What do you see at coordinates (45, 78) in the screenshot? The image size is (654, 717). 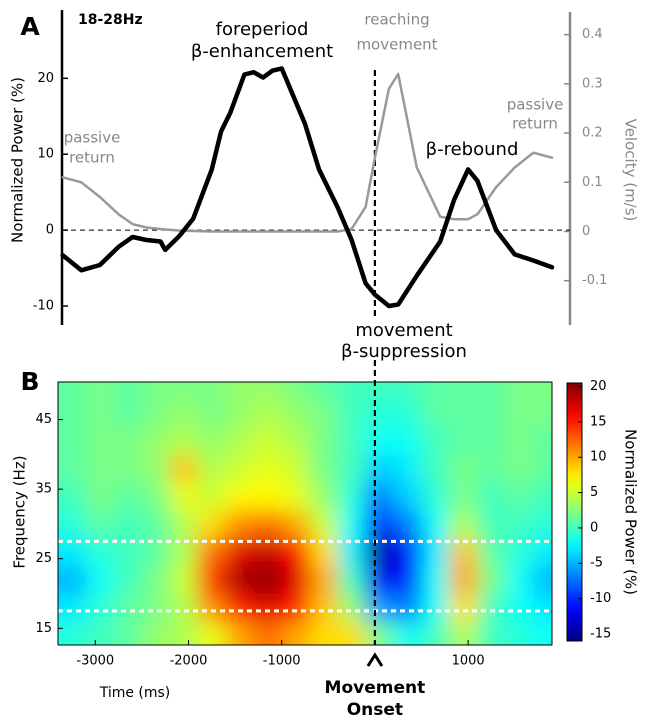 I see `y-tick-label: 20` at bounding box center [45, 78].